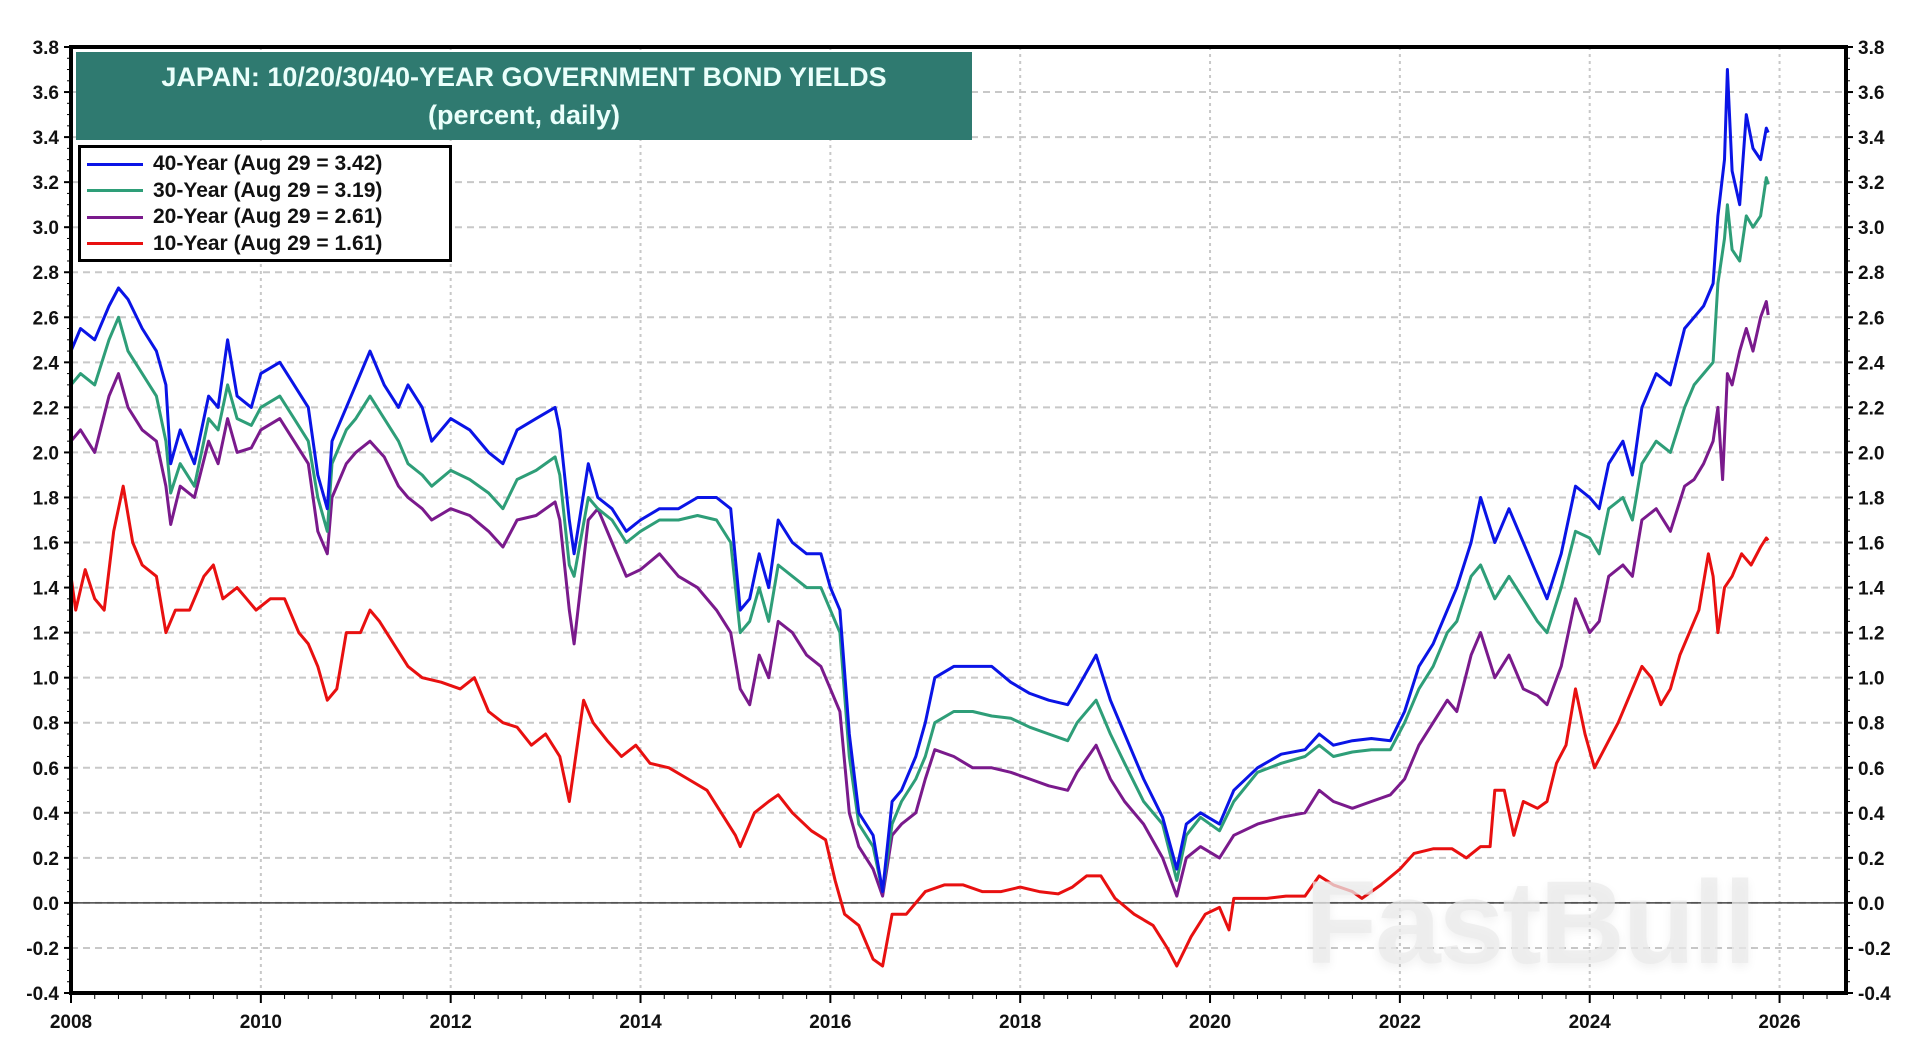  I want to click on y-tick-label-right: 0.8, so click(1871, 724).